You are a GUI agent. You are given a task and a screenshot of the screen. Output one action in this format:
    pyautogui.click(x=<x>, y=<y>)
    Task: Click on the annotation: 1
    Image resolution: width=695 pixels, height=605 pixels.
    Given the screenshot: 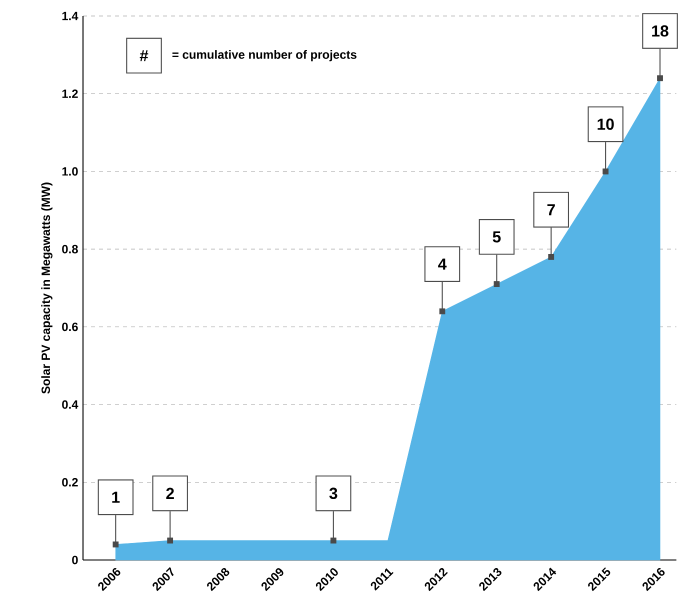 What is the action you would take?
    pyautogui.click(x=116, y=497)
    